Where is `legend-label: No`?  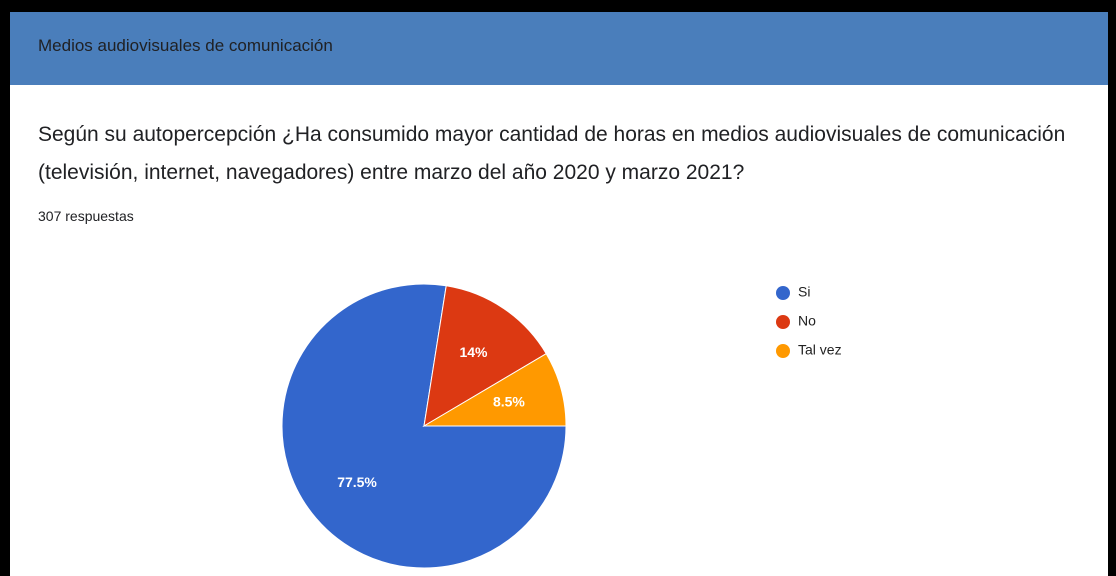
legend-label: No is located at coordinates (807, 321).